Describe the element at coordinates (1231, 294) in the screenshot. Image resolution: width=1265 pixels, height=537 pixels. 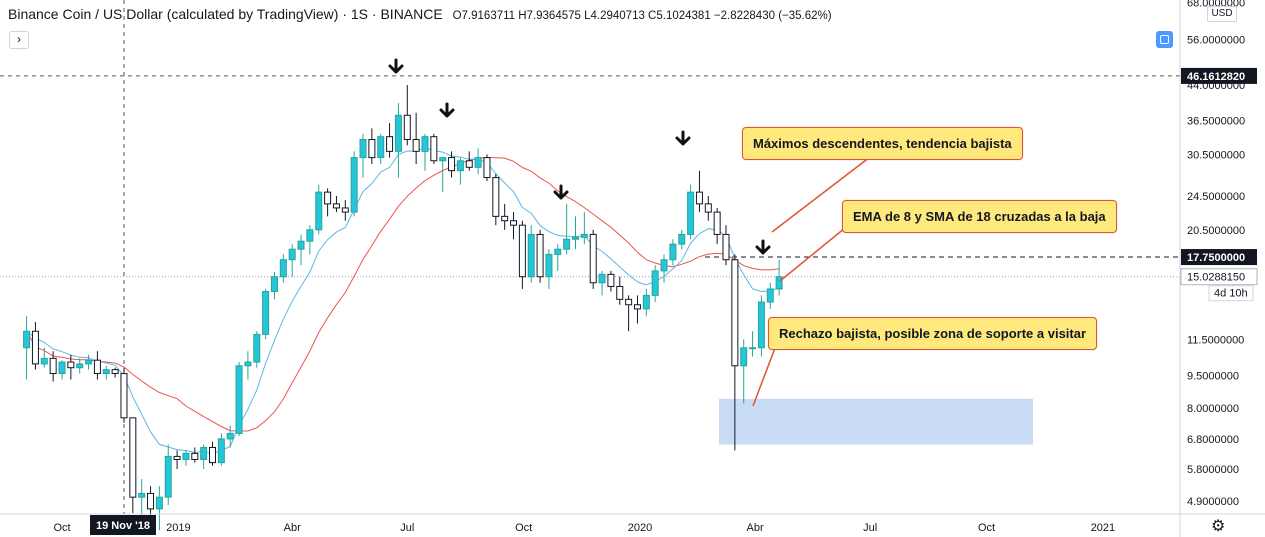
I see `countdown-label: 4d 10h` at that location.